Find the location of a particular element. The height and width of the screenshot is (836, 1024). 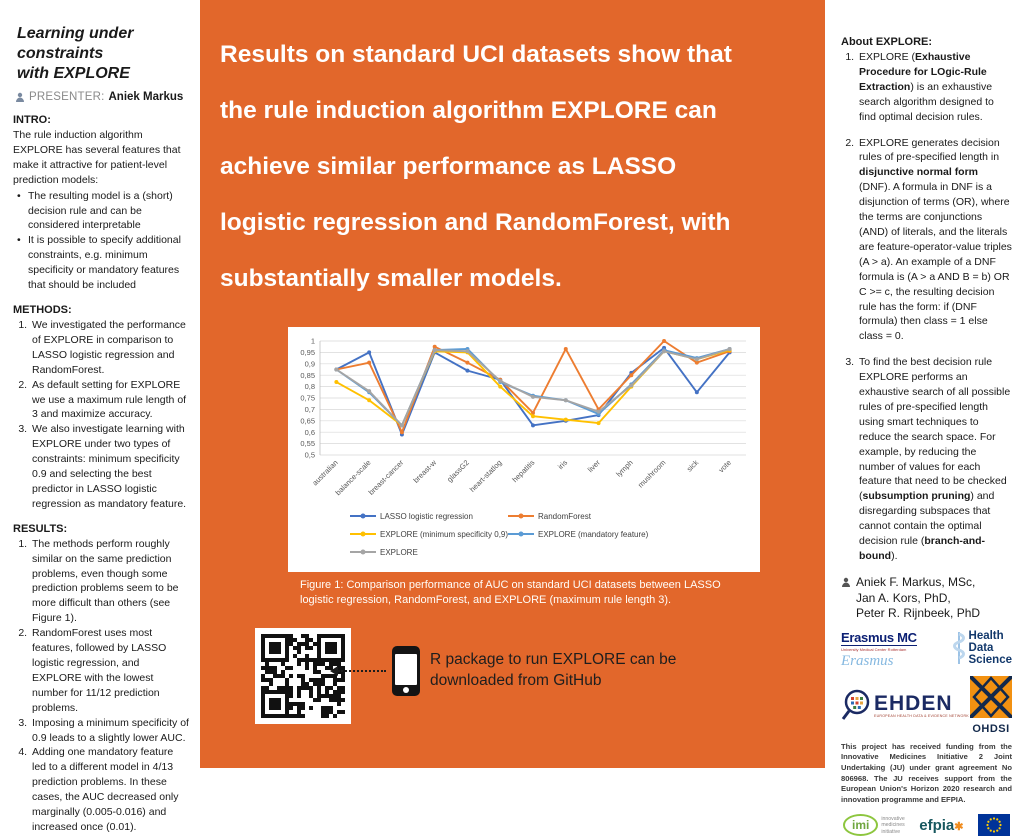

ohdsi-mark is located at coordinates (991, 697).